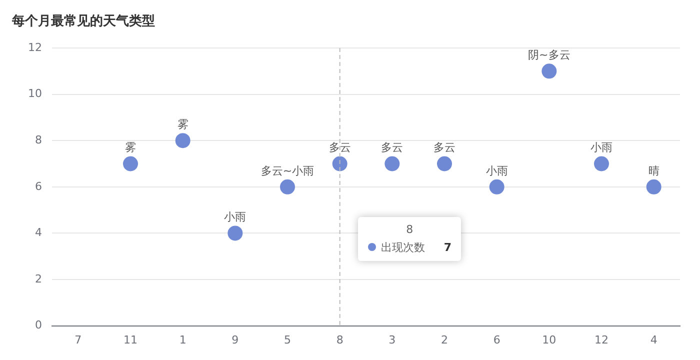 The height and width of the screenshot is (360, 700). What do you see at coordinates (38, 279) in the screenshot?
I see `y-tick-label: 2` at bounding box center [38, 279].